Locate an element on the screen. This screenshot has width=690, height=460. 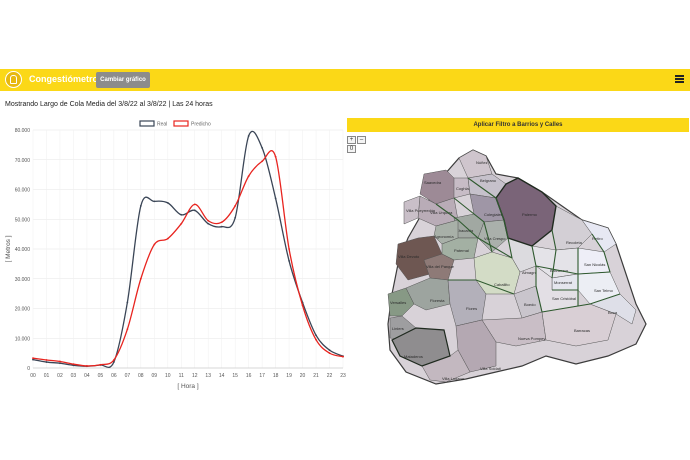
barrio-label: Colegiales is located at coordinates (493, 214).